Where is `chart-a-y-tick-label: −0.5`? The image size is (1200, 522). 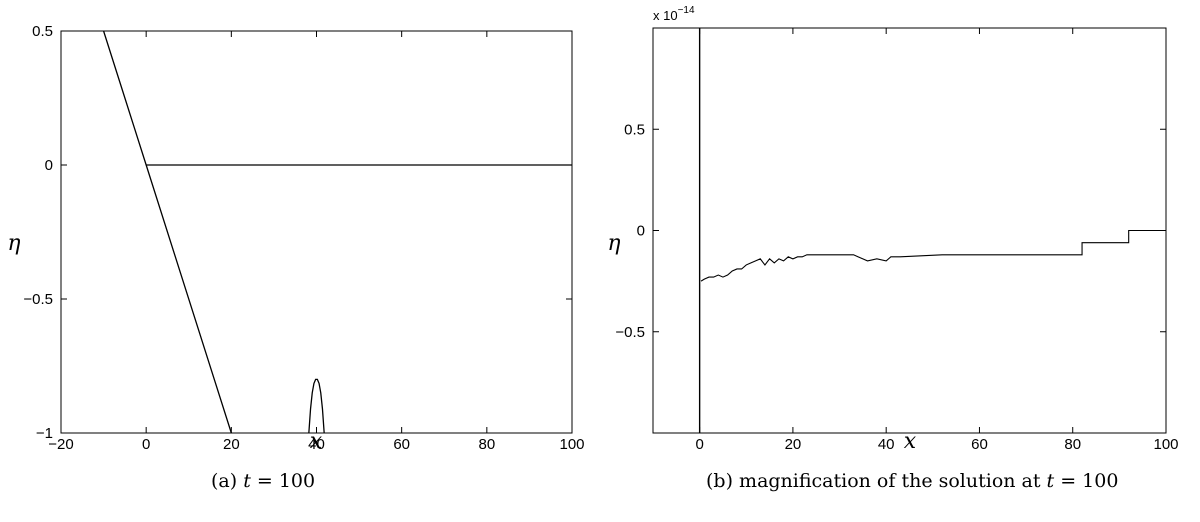
chart-a-y-tick-label: −0.5 is located at coordinates (38, 299).